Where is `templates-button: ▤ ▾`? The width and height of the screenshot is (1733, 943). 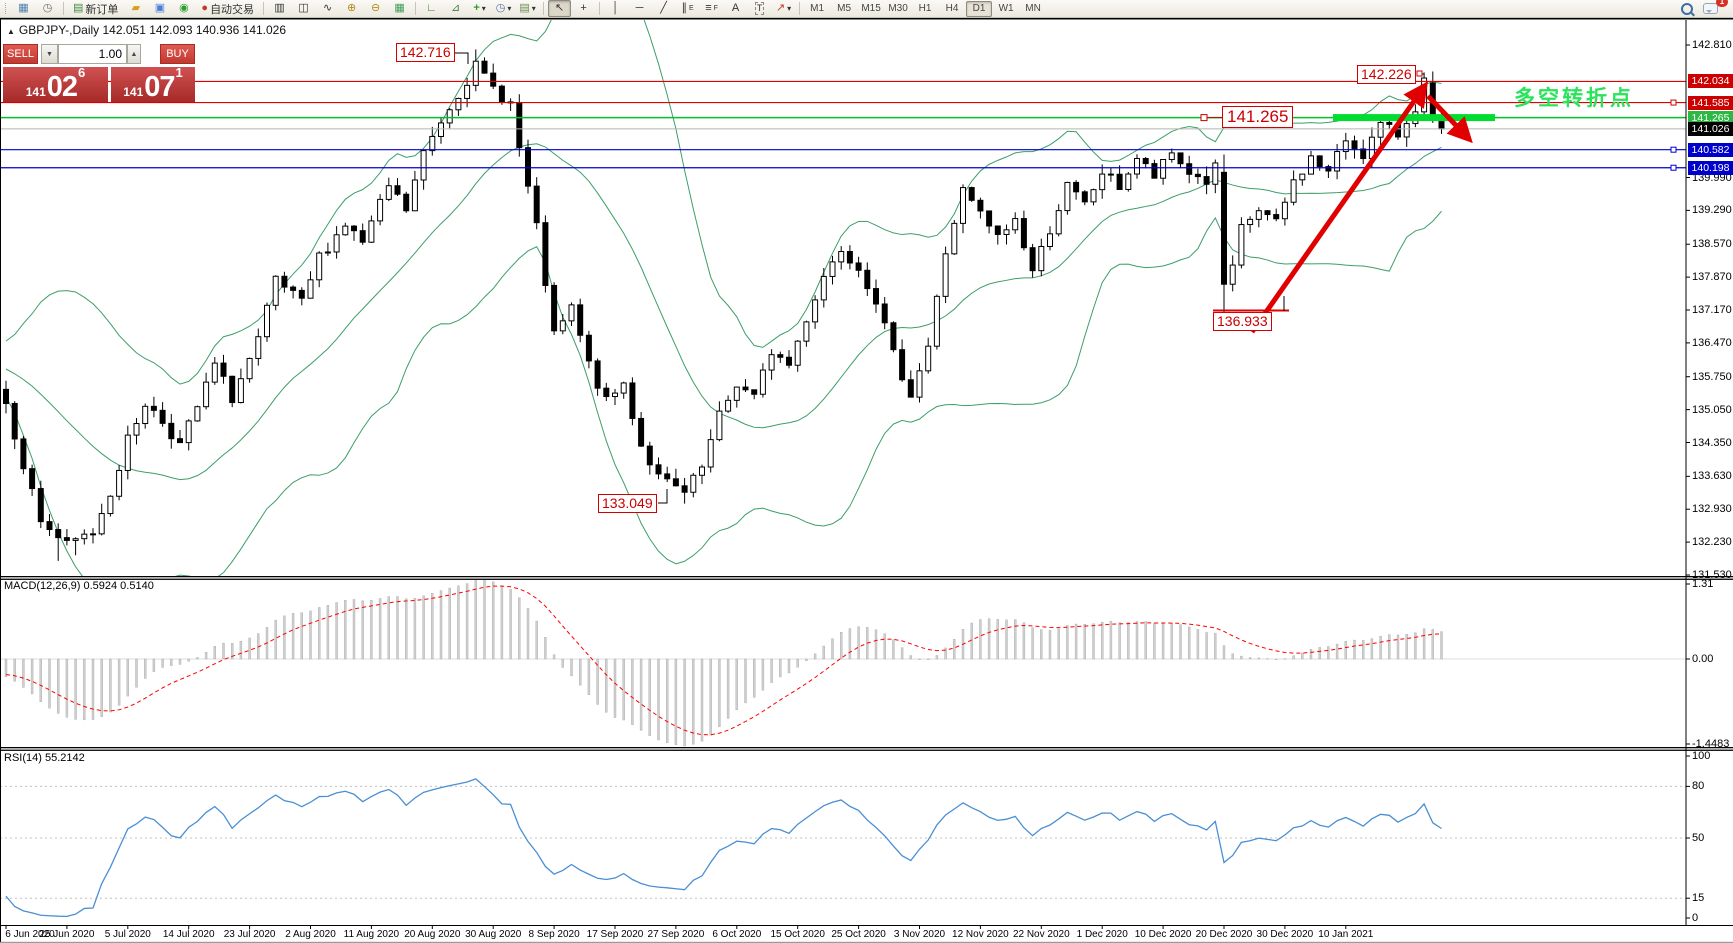
templates-button: ▤ ▾ is located at coordinates (527, 8).